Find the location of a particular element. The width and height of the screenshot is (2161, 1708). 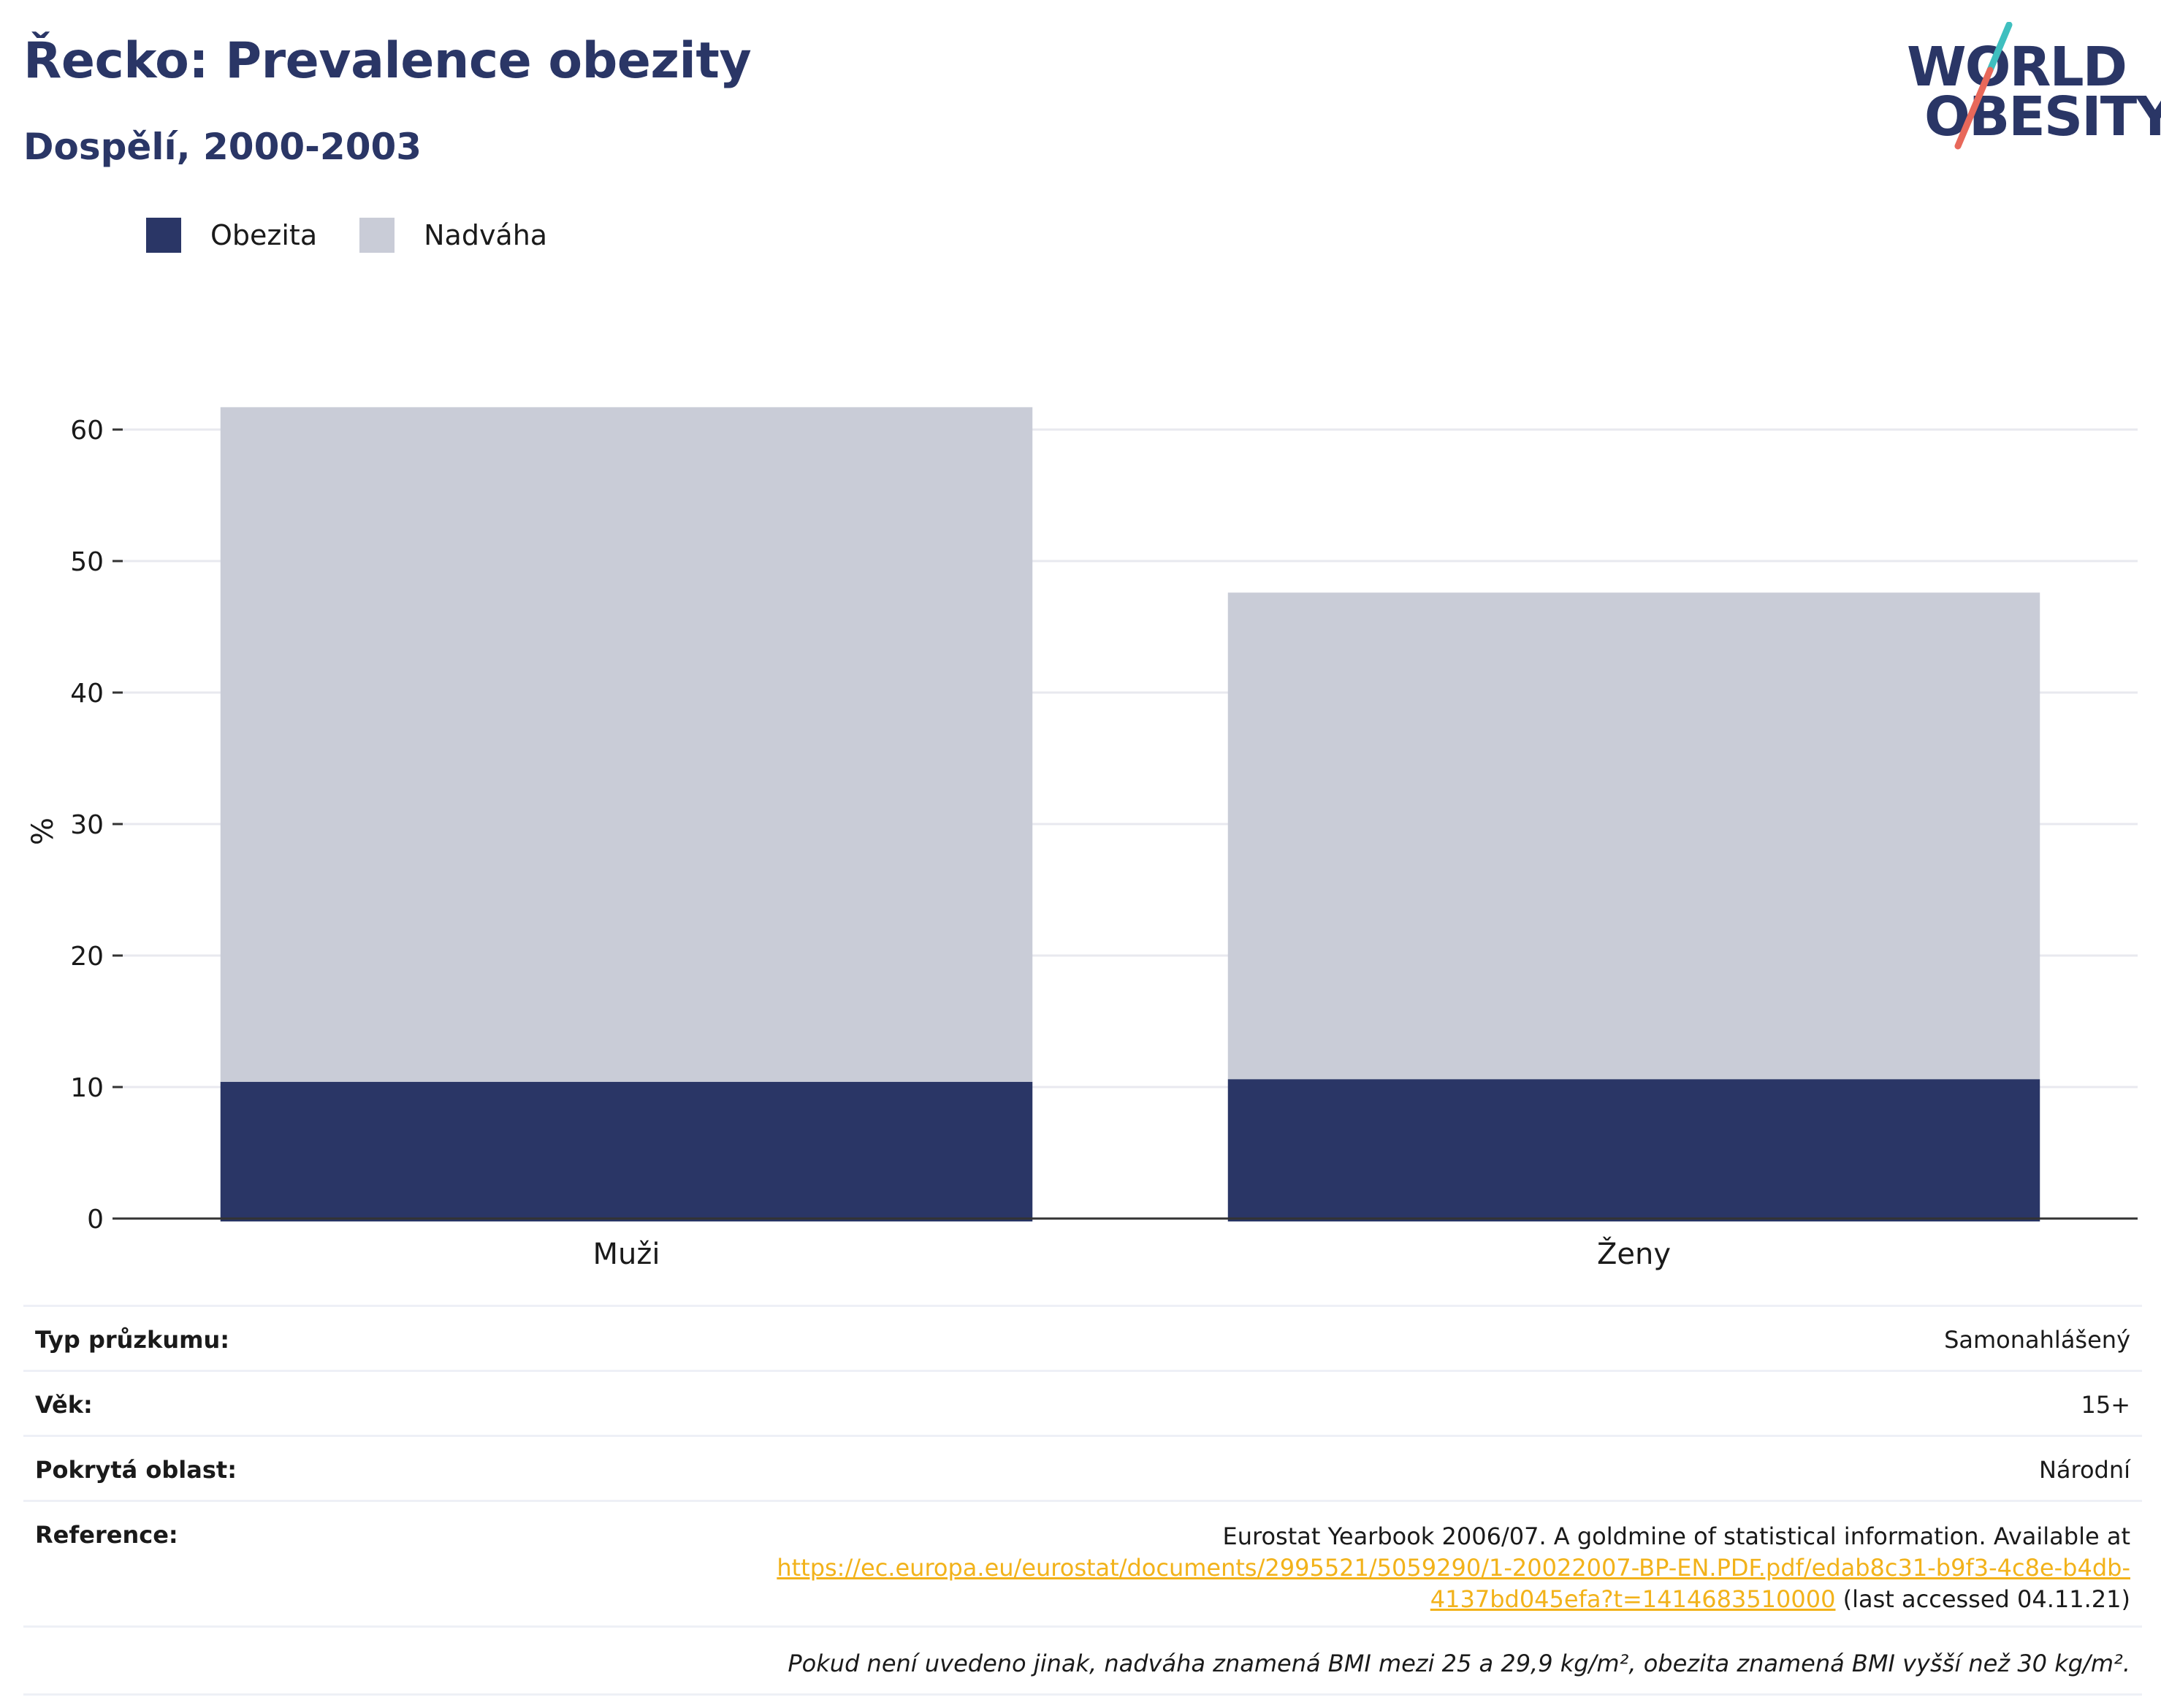

legend-label-overweight: Nadváha is located at coordinates (486, 235).